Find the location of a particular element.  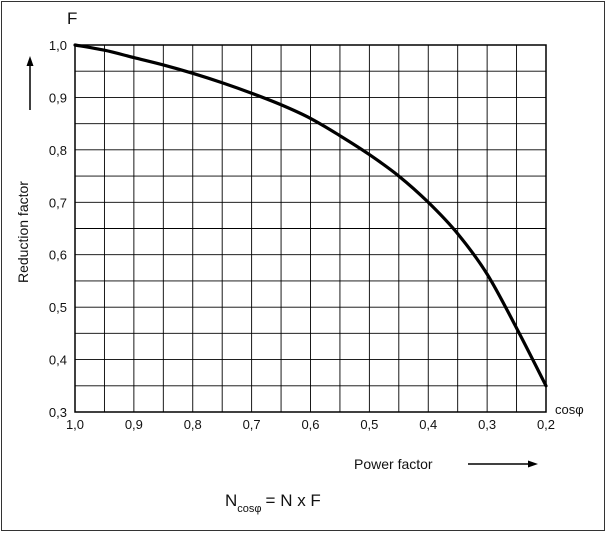

x-tick-label: 1,0 is located at coordinates (75, 424).